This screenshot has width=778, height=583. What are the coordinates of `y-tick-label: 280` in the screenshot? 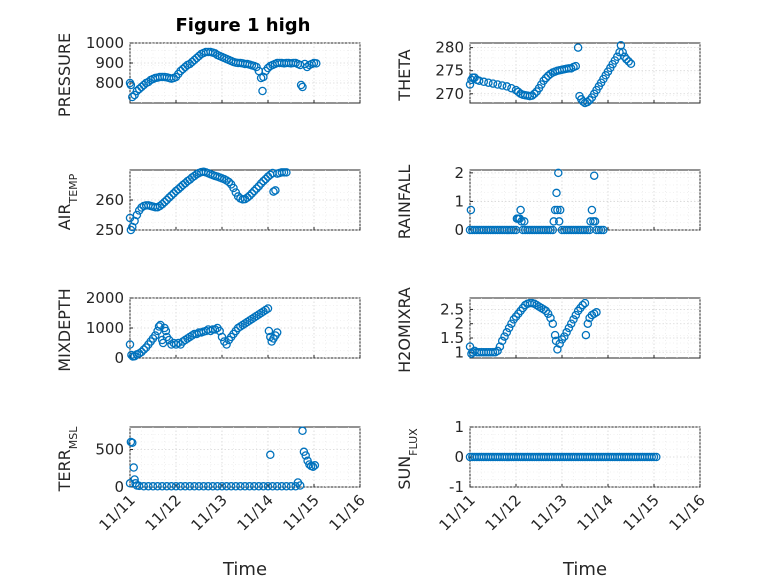 It's located at (449, 48).